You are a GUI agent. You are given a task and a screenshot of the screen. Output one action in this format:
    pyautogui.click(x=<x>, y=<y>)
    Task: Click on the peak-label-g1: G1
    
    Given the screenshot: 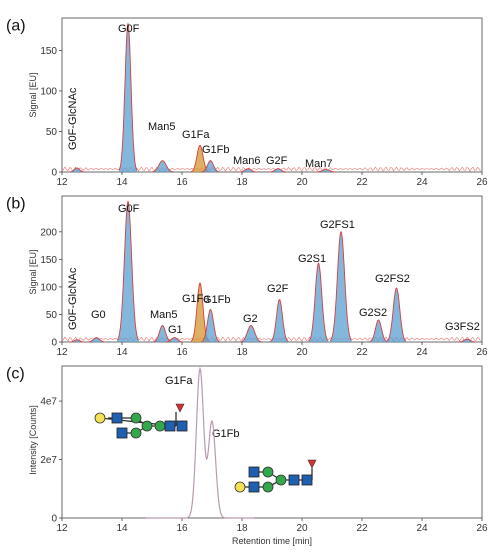 What is the action you would take?
    pyautogui.click(x=175, y=330)
    